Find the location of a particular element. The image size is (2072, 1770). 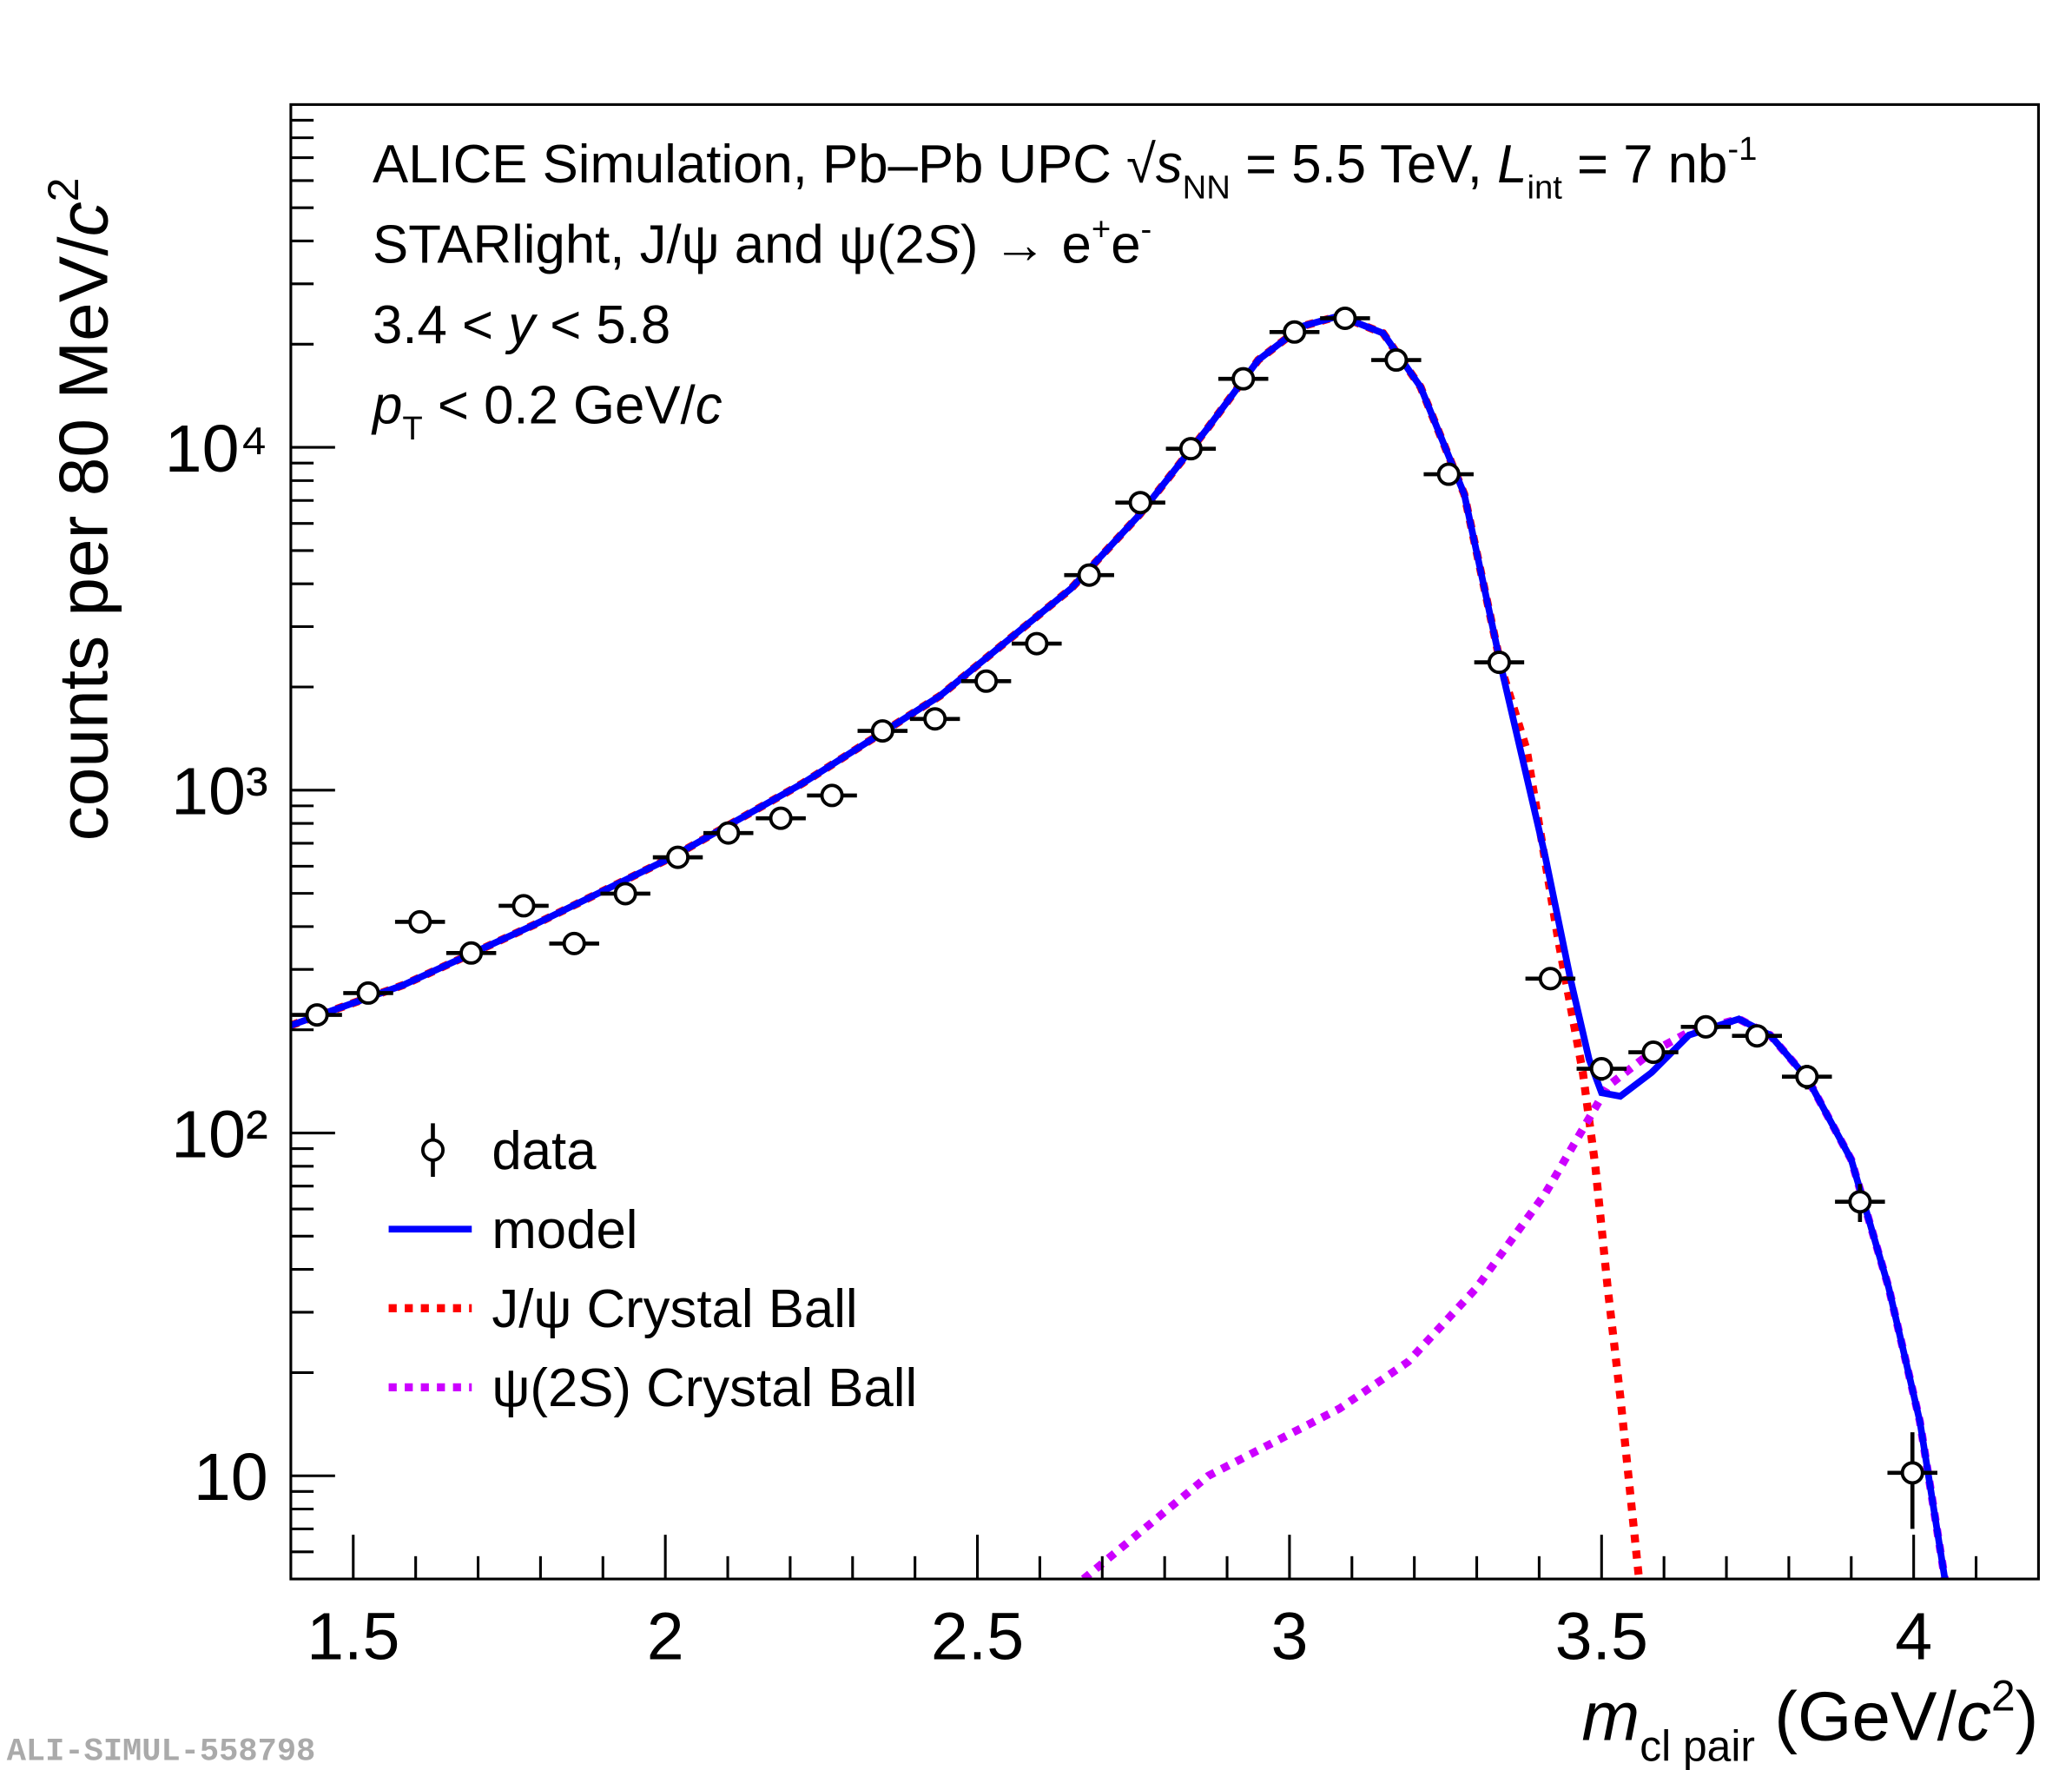

x-tick-label: 4 is located at coordinates (1914, 1637).